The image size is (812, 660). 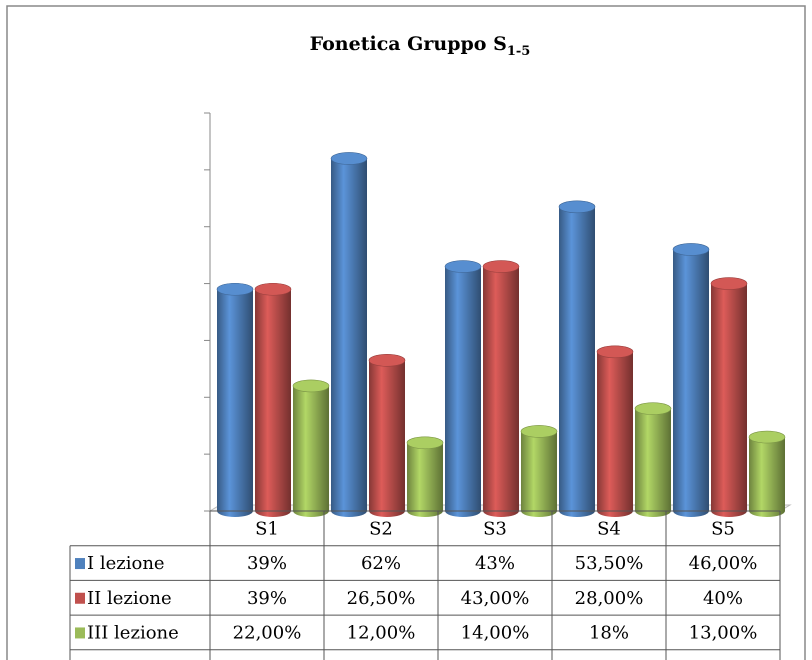 What do you see at coordinates (723, 528) in the screenshot?
I see `x-tick-label: S5` at bounding box center [723, 528].